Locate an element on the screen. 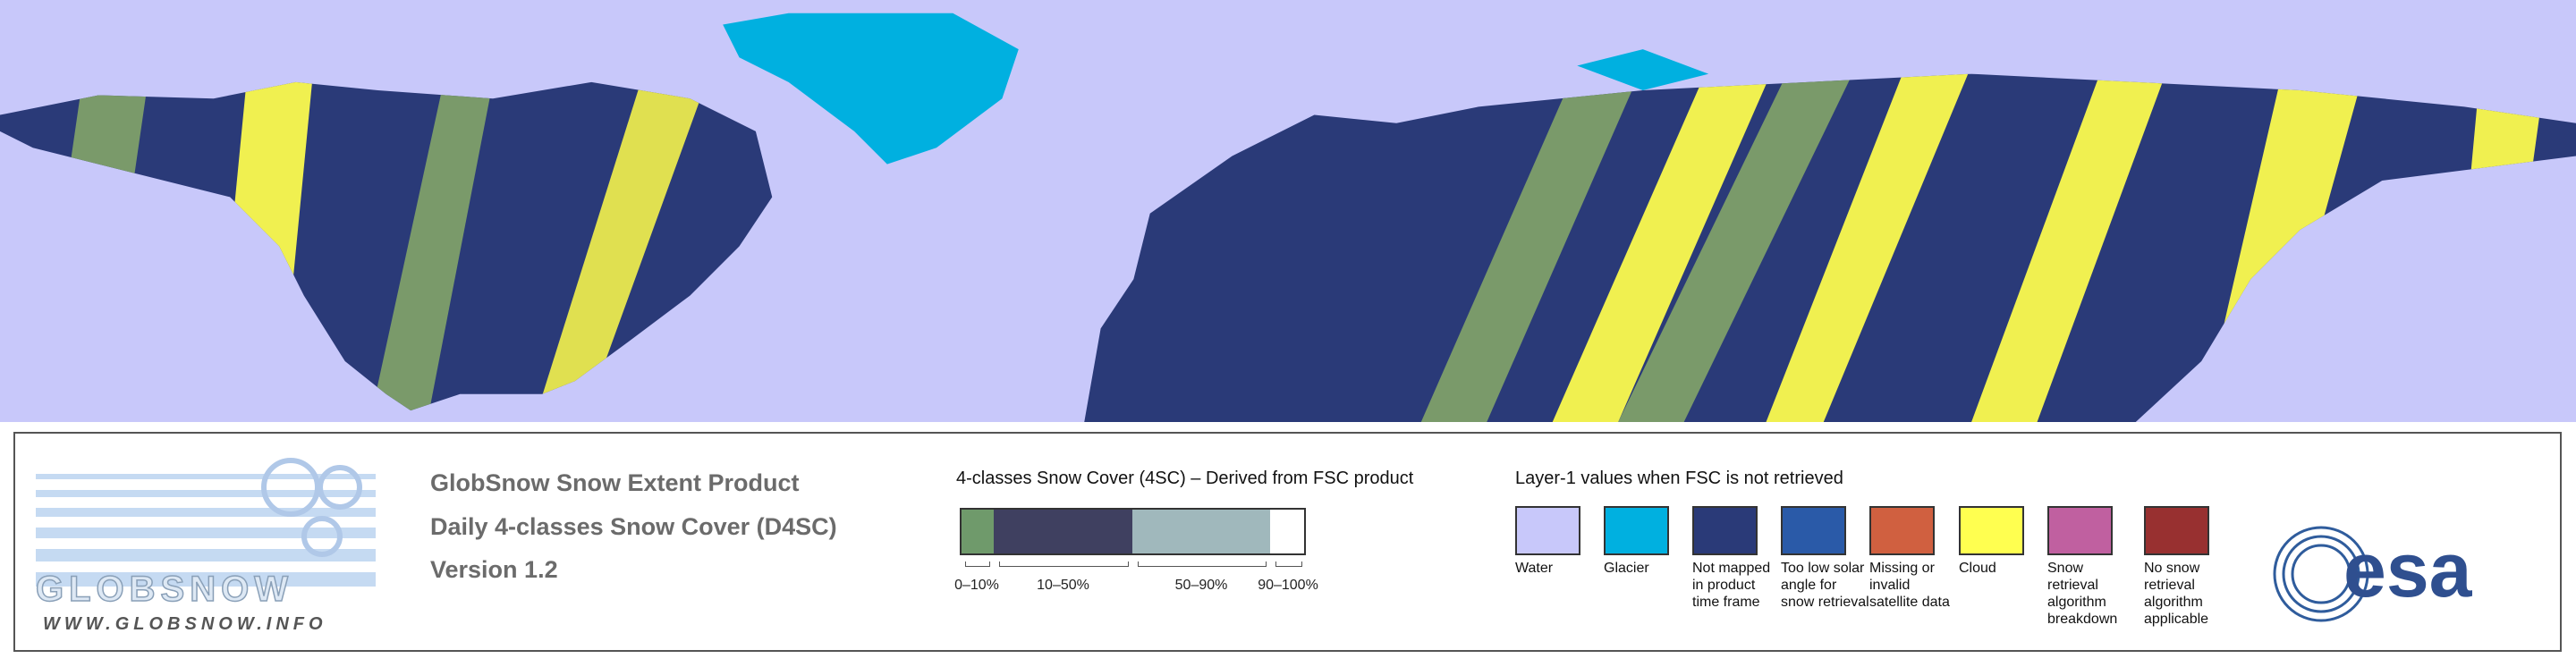  greenland is located at coordinates (871, 89).